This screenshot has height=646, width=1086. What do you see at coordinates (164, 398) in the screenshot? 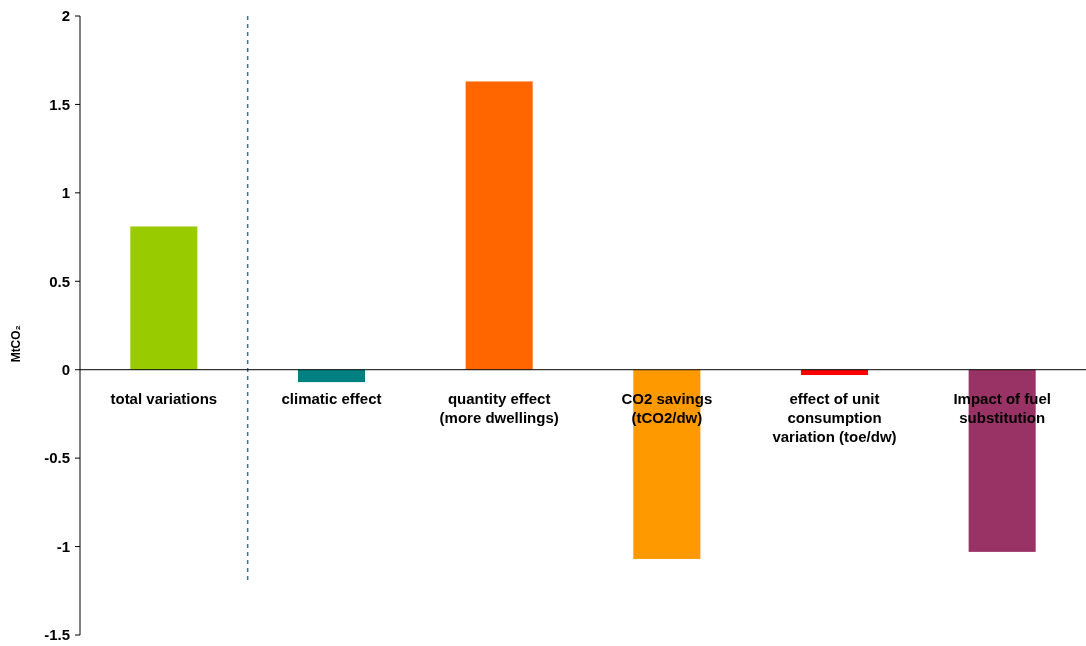
I see `x-tick-label: total variations` at bounding box center [164, 398].